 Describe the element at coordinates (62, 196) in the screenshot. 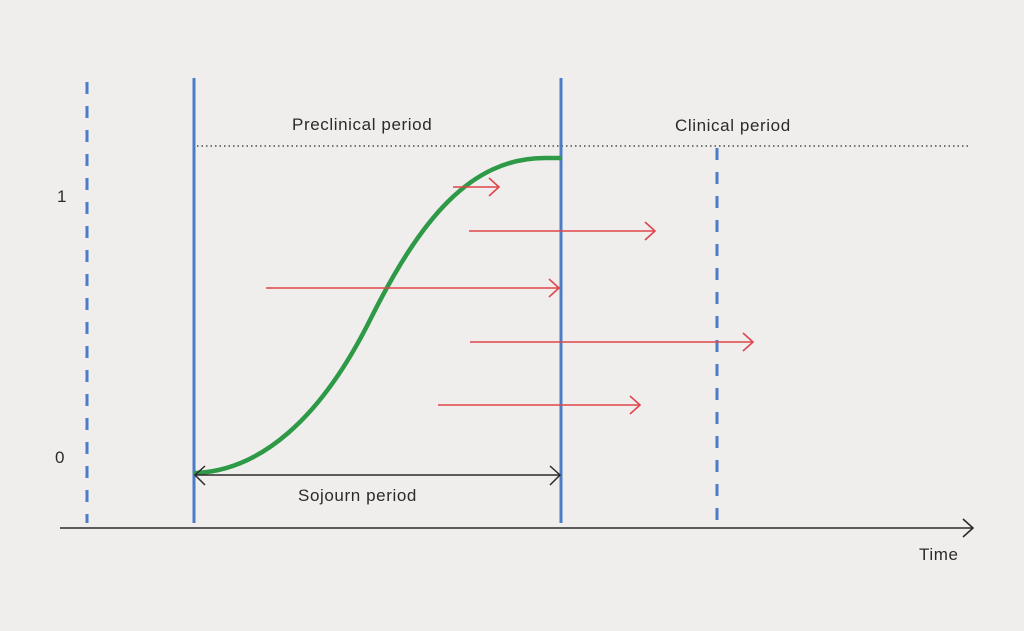

I see `y-tick-one: 1` at that location.